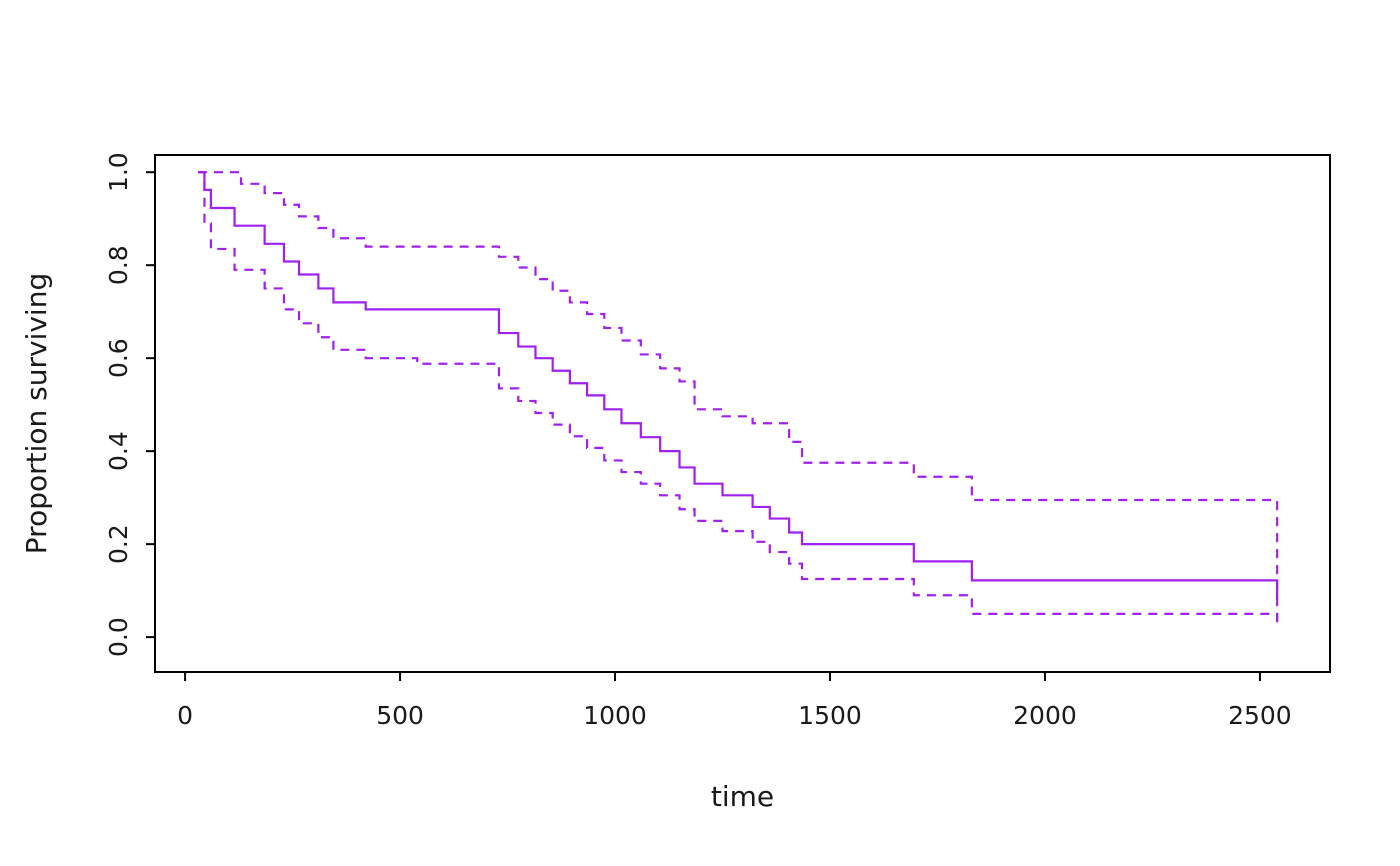 This screenshot has height=866, width=1400. What do you see at coordinates (118, 451) in the screenshot?
I see `y-axis-tick-label: 0.4` at bounding box center [118, 451].